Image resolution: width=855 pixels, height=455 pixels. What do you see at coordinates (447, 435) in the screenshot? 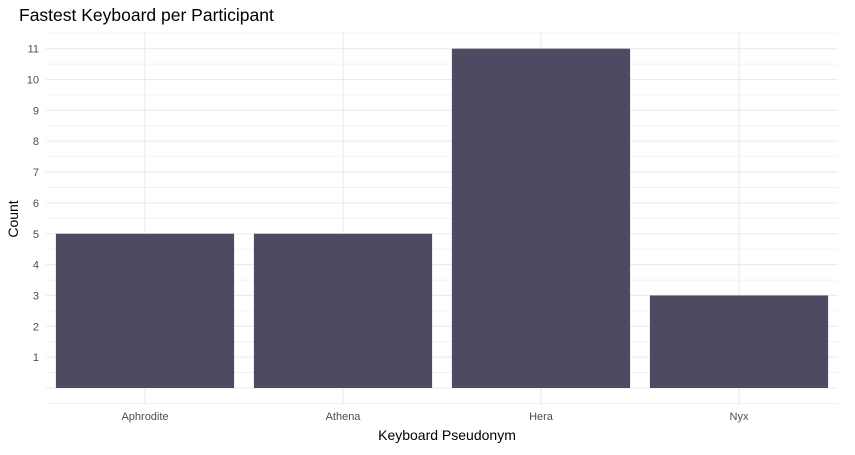
I see `x-axis-label: Keyboard Pseudonym` at bounding box center [447, 435].